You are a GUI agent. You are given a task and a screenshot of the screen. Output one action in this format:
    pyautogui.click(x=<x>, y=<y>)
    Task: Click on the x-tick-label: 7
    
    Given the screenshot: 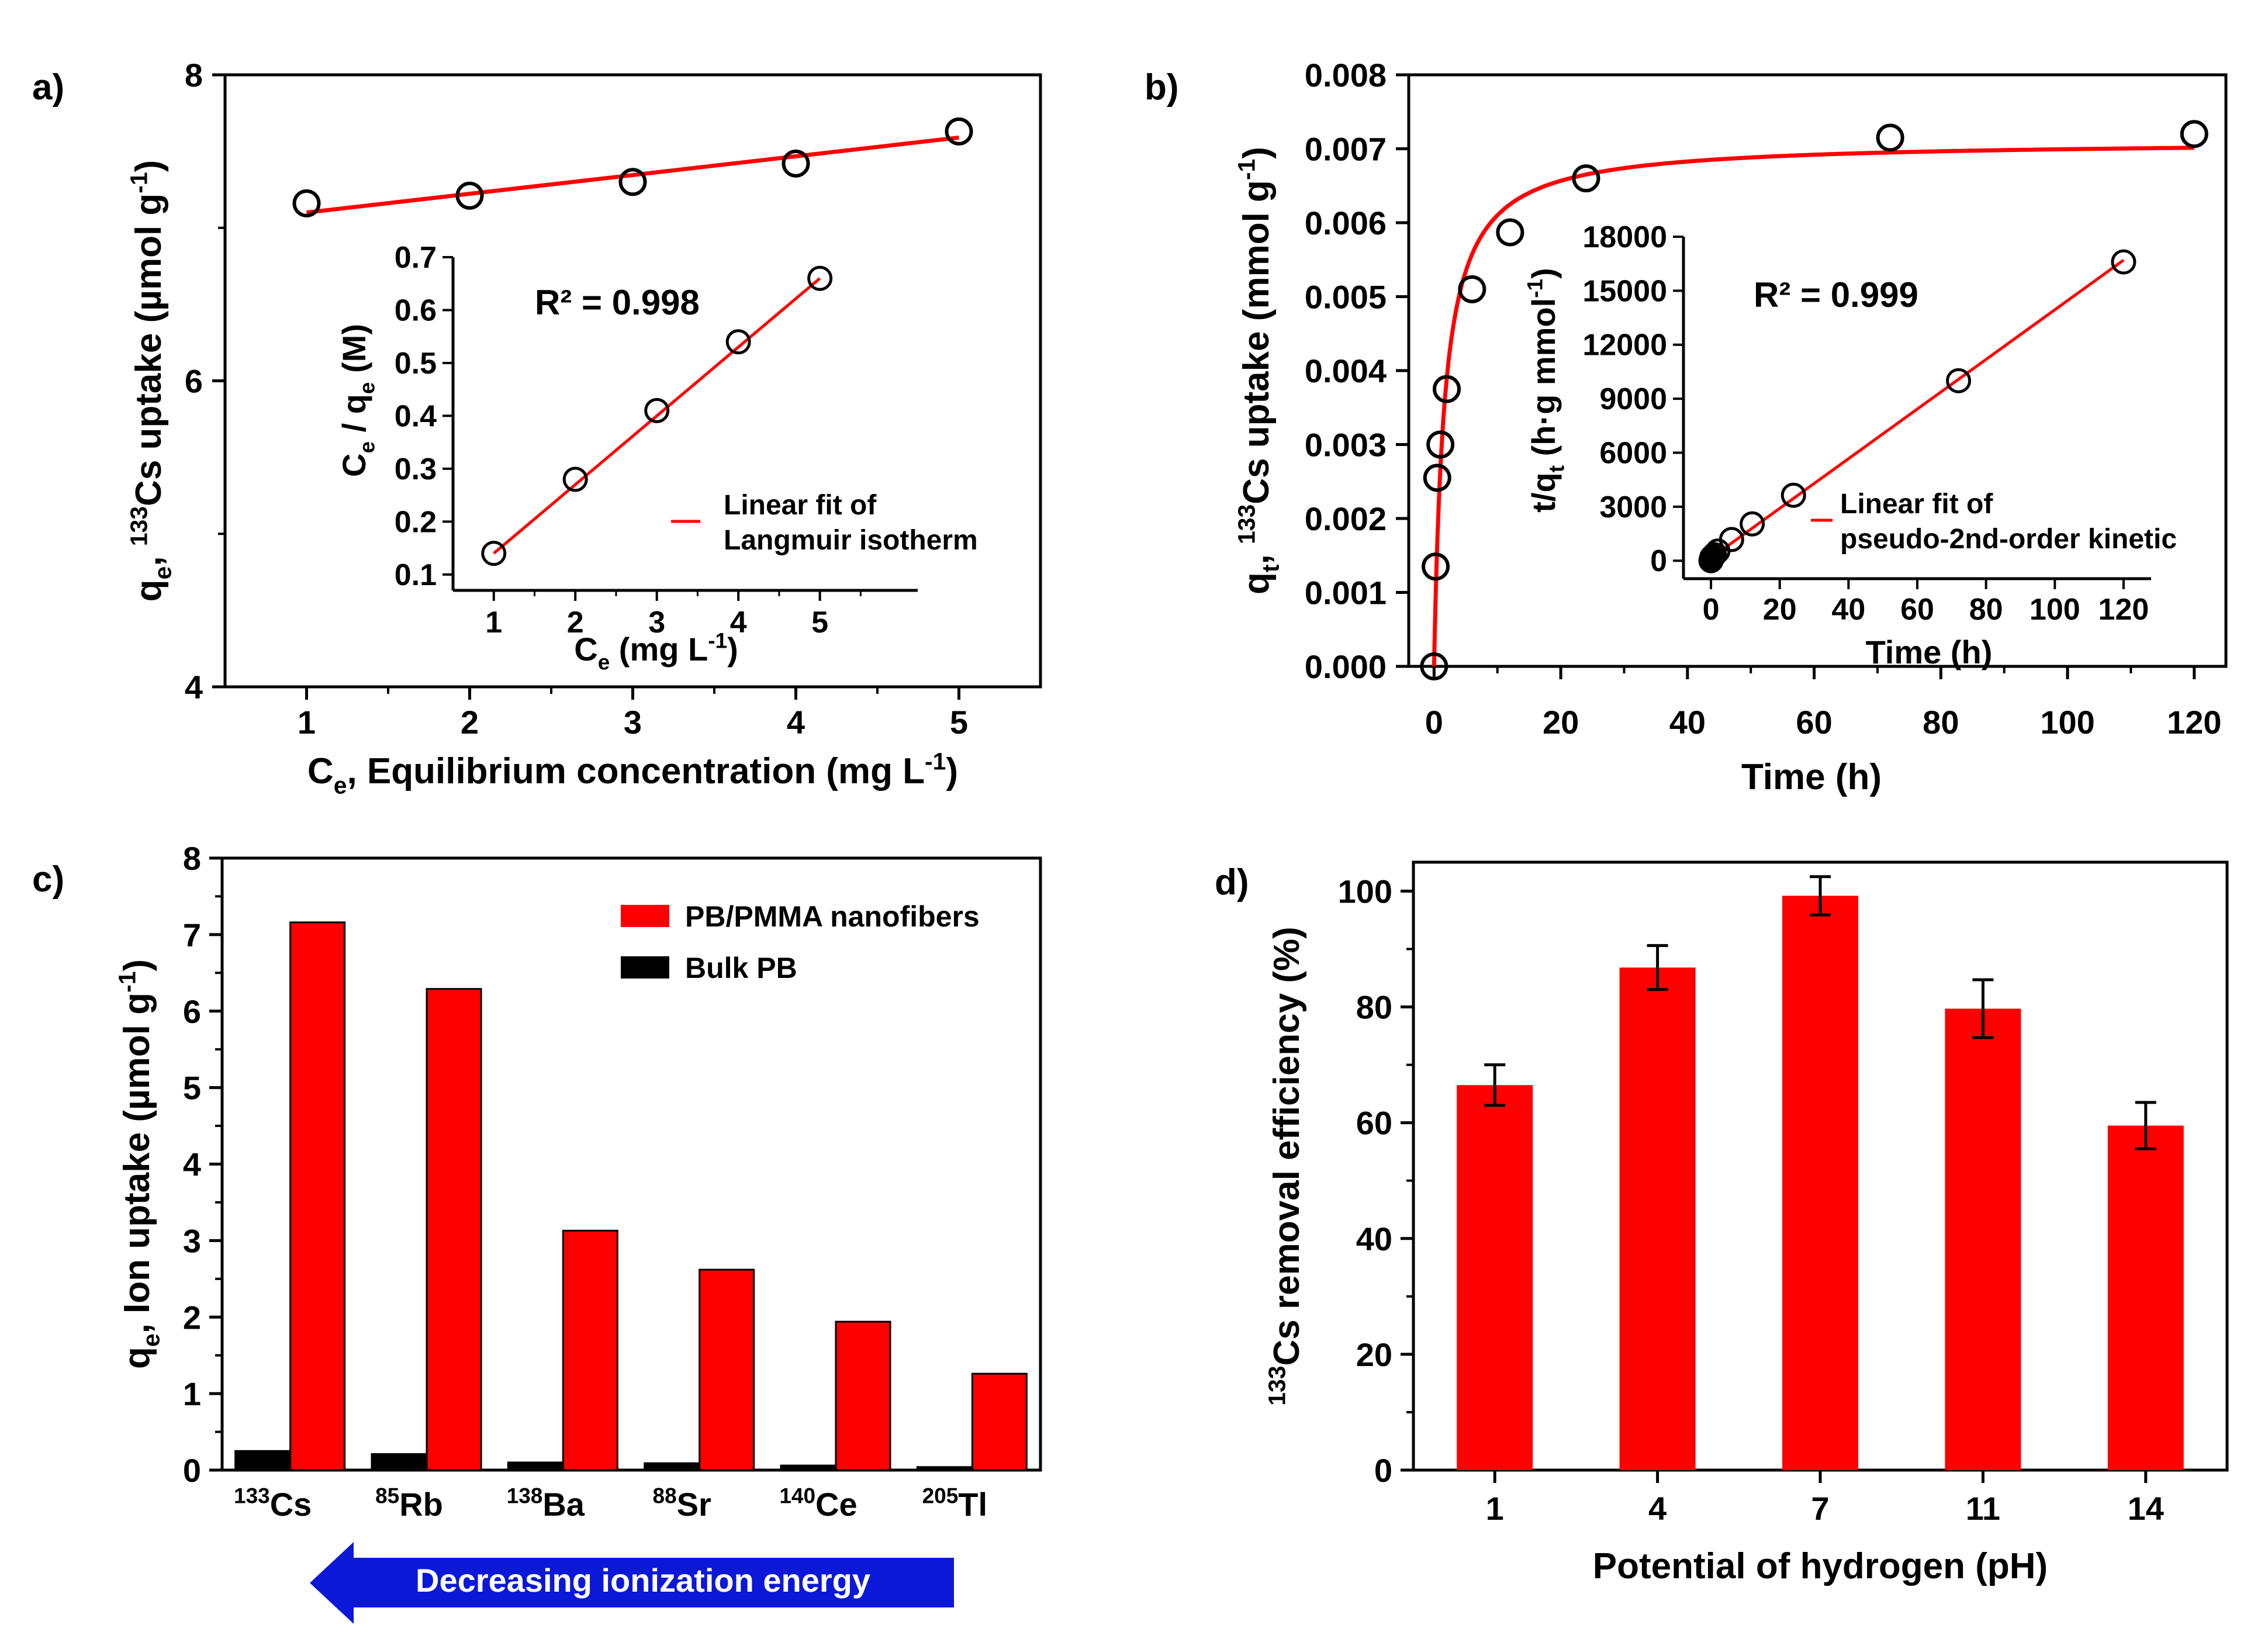 What is the action you would take?
    pyautogui.click(x=1820, y=1509)
    